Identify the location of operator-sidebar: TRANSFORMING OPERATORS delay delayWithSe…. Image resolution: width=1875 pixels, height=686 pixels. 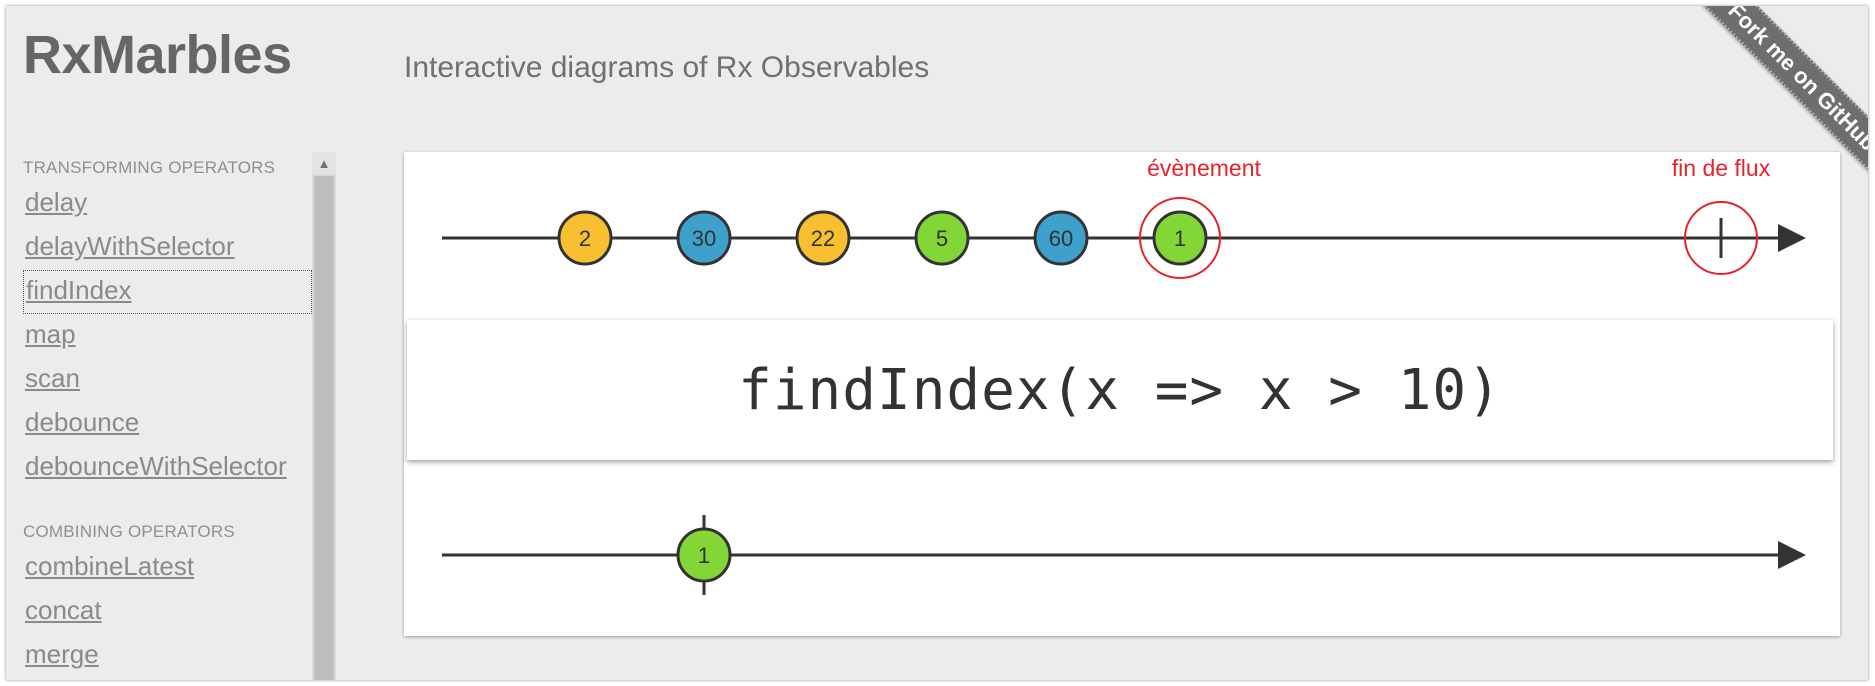
(183, 415).